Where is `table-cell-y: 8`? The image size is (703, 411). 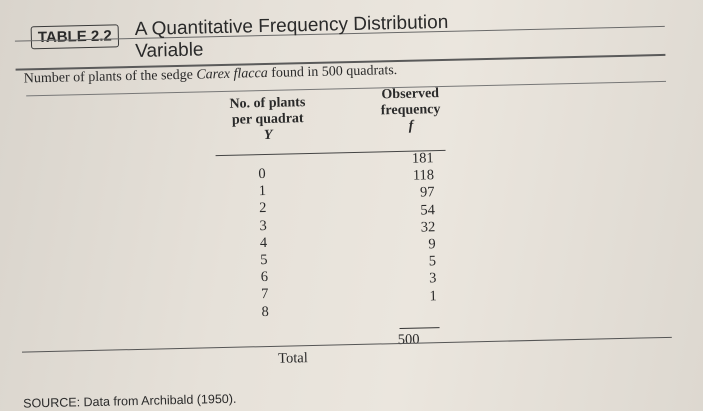
table-cell-y: 8 is located at coordinates (265, 311).